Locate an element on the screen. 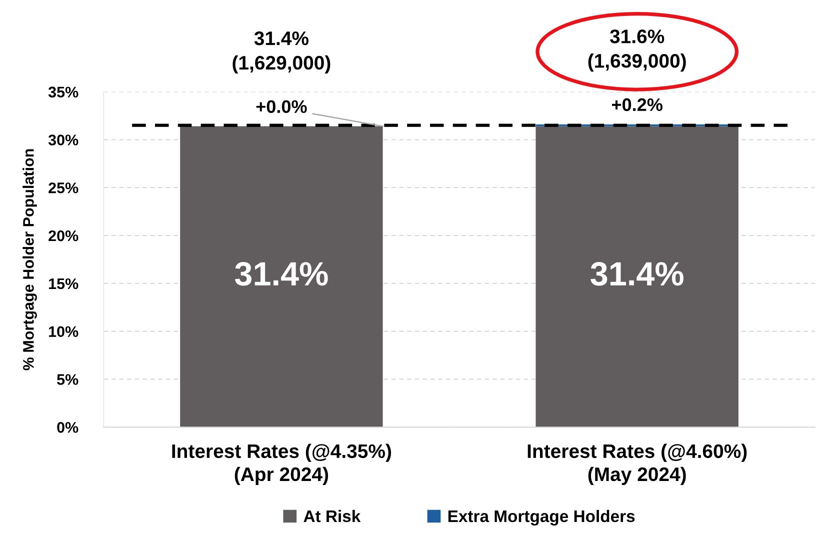 Image resolution: width=829 pixels, height=540 pixels. x-tick-label: Interest Rates (@4.60%) (May 2024) is located at coordinates (637, 464).